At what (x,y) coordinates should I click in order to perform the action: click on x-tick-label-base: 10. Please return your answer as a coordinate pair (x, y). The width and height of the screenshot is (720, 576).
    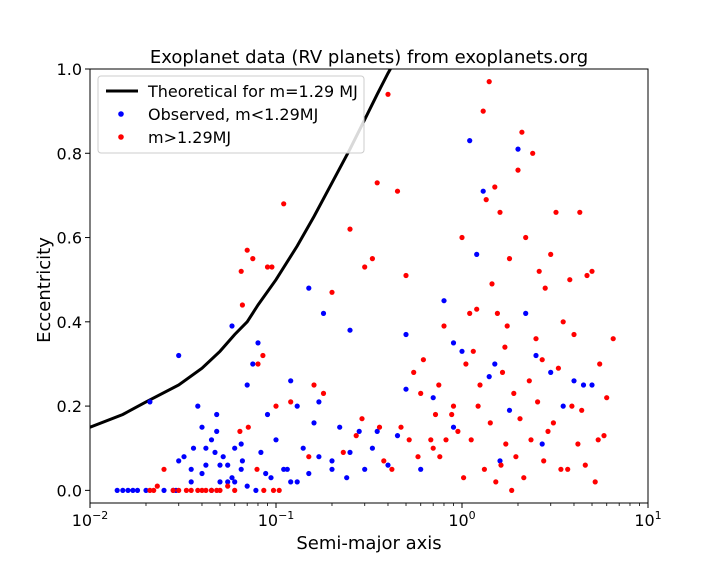
    Looking at the image, I should click on (644, 520).